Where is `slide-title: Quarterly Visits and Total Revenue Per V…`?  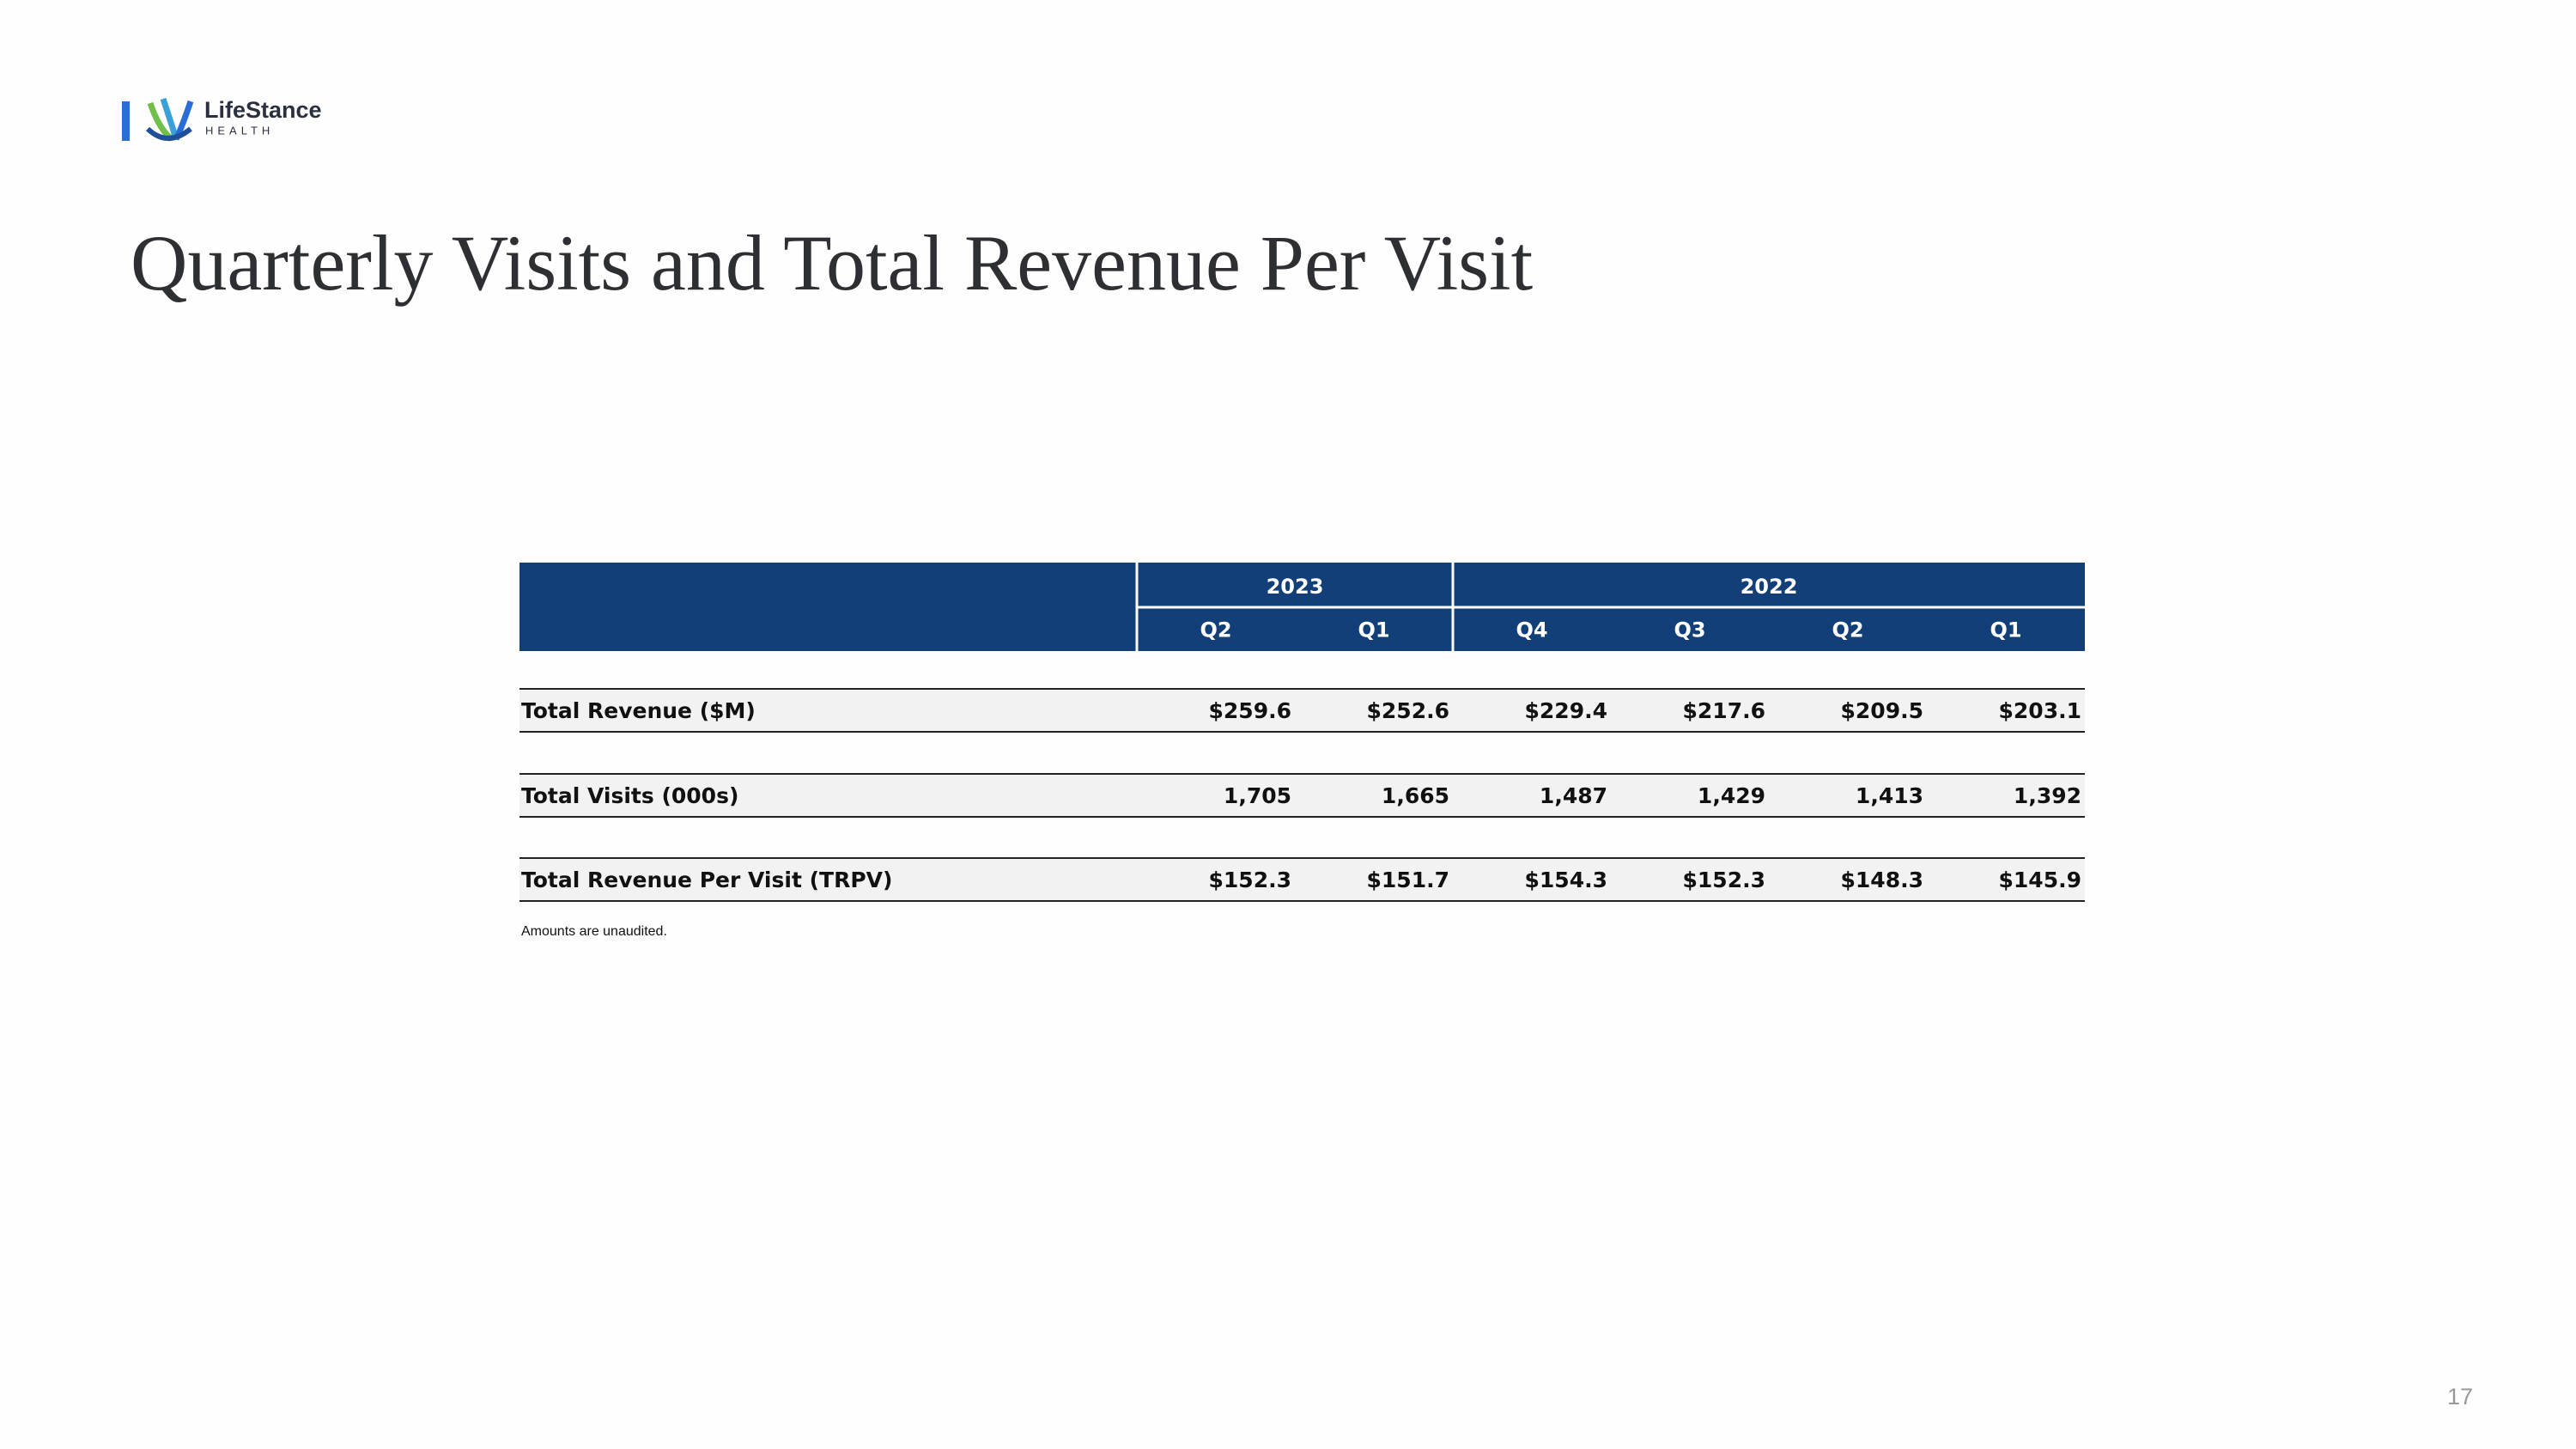
slide-title: Quarterly Visits and Total Revenue Per V… is located at coordinates (832, 263).